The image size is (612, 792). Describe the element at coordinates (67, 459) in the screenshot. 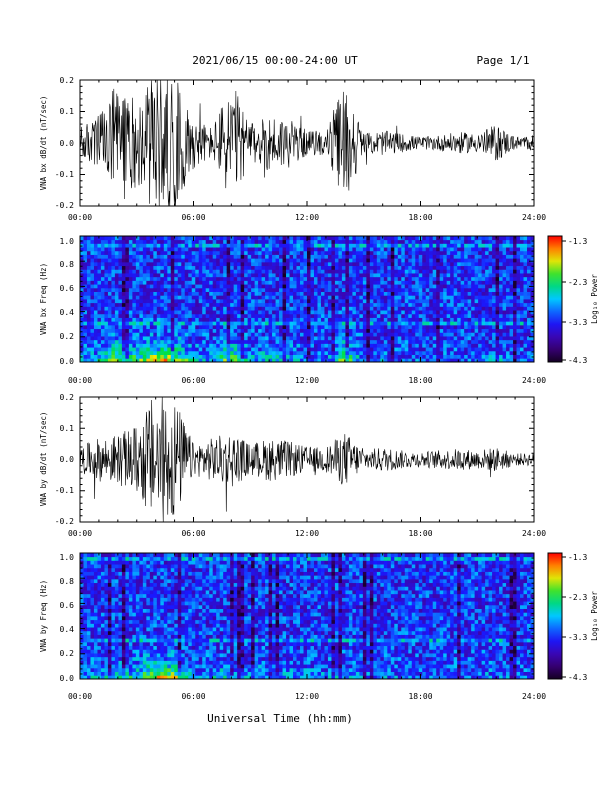

I see `by-ytick-label: 0.0` at that location.